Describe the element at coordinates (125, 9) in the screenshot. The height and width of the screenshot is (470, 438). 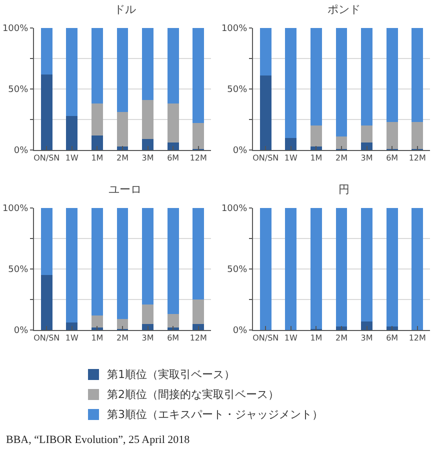
I see `chart-title: ドル` at that location.